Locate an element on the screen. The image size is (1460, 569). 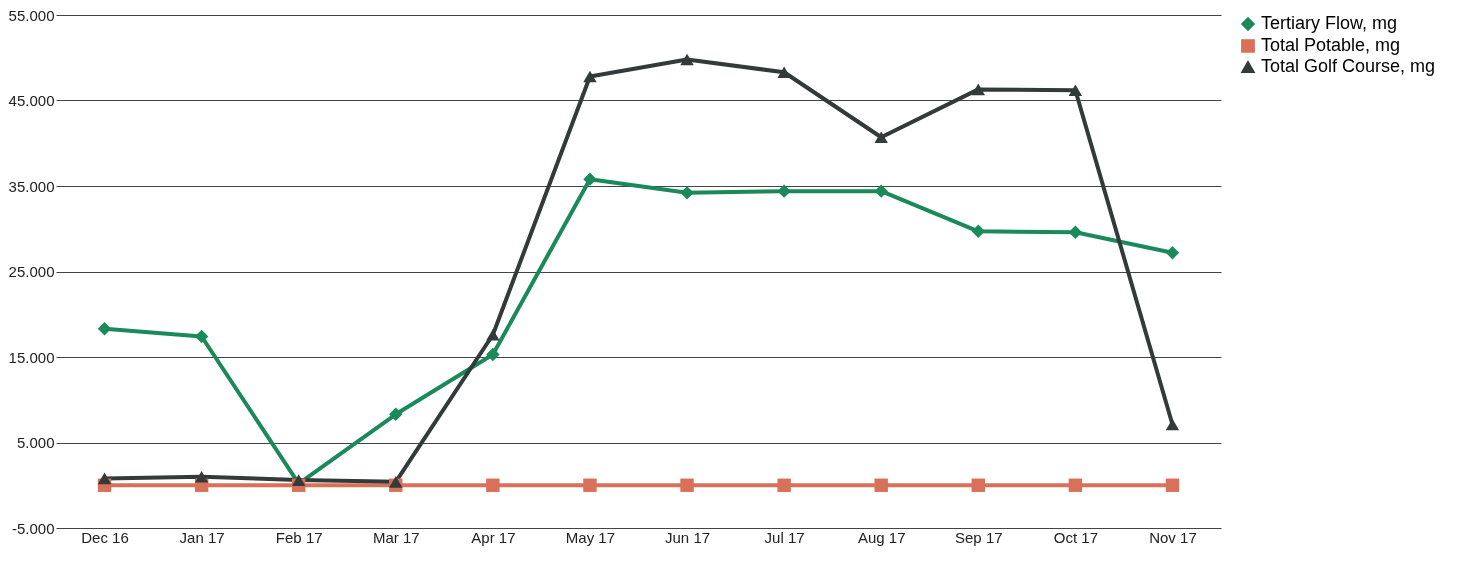
y-tick-label: 25.000 is located at coordinates (31, 271).